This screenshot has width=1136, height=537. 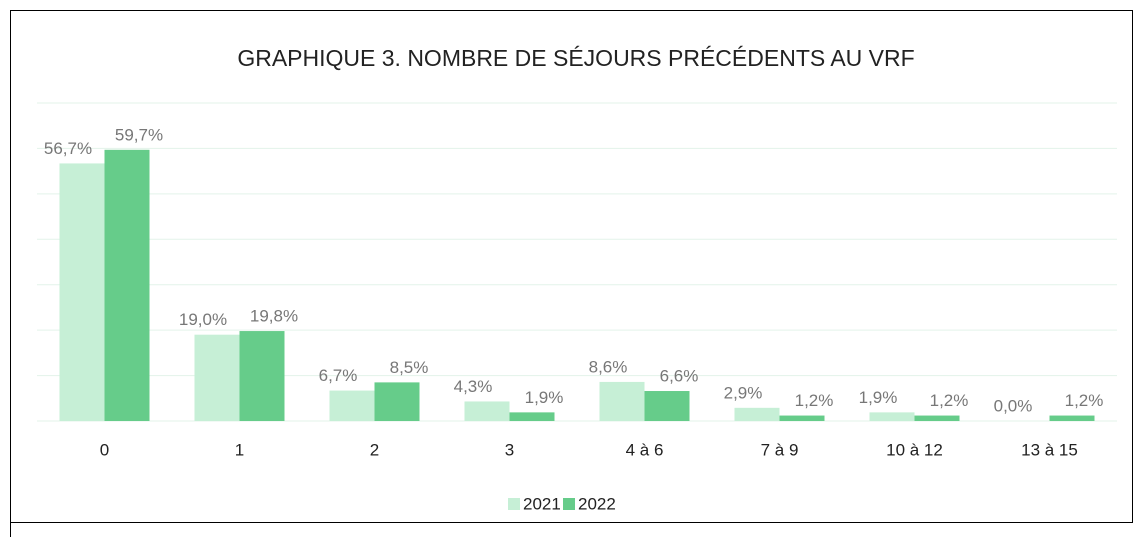 I want to click on x-tick-label: 1, so click(x=239, y=449).